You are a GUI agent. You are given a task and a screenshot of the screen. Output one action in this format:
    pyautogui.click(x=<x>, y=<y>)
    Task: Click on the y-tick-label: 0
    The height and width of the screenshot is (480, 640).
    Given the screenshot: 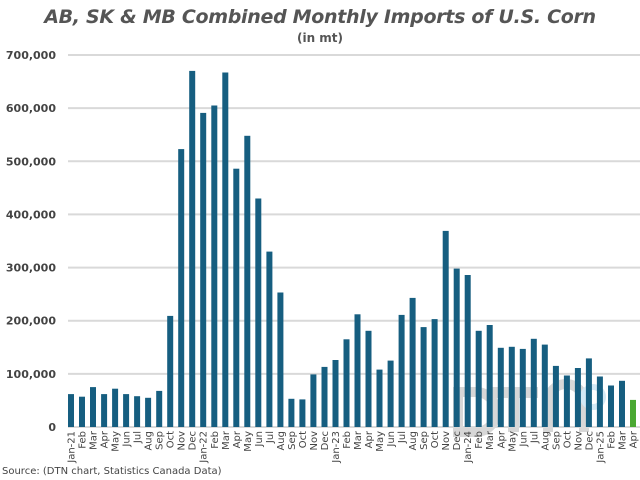 What is the action you would take?
    pyautogui.click(x=52, y=427)
    